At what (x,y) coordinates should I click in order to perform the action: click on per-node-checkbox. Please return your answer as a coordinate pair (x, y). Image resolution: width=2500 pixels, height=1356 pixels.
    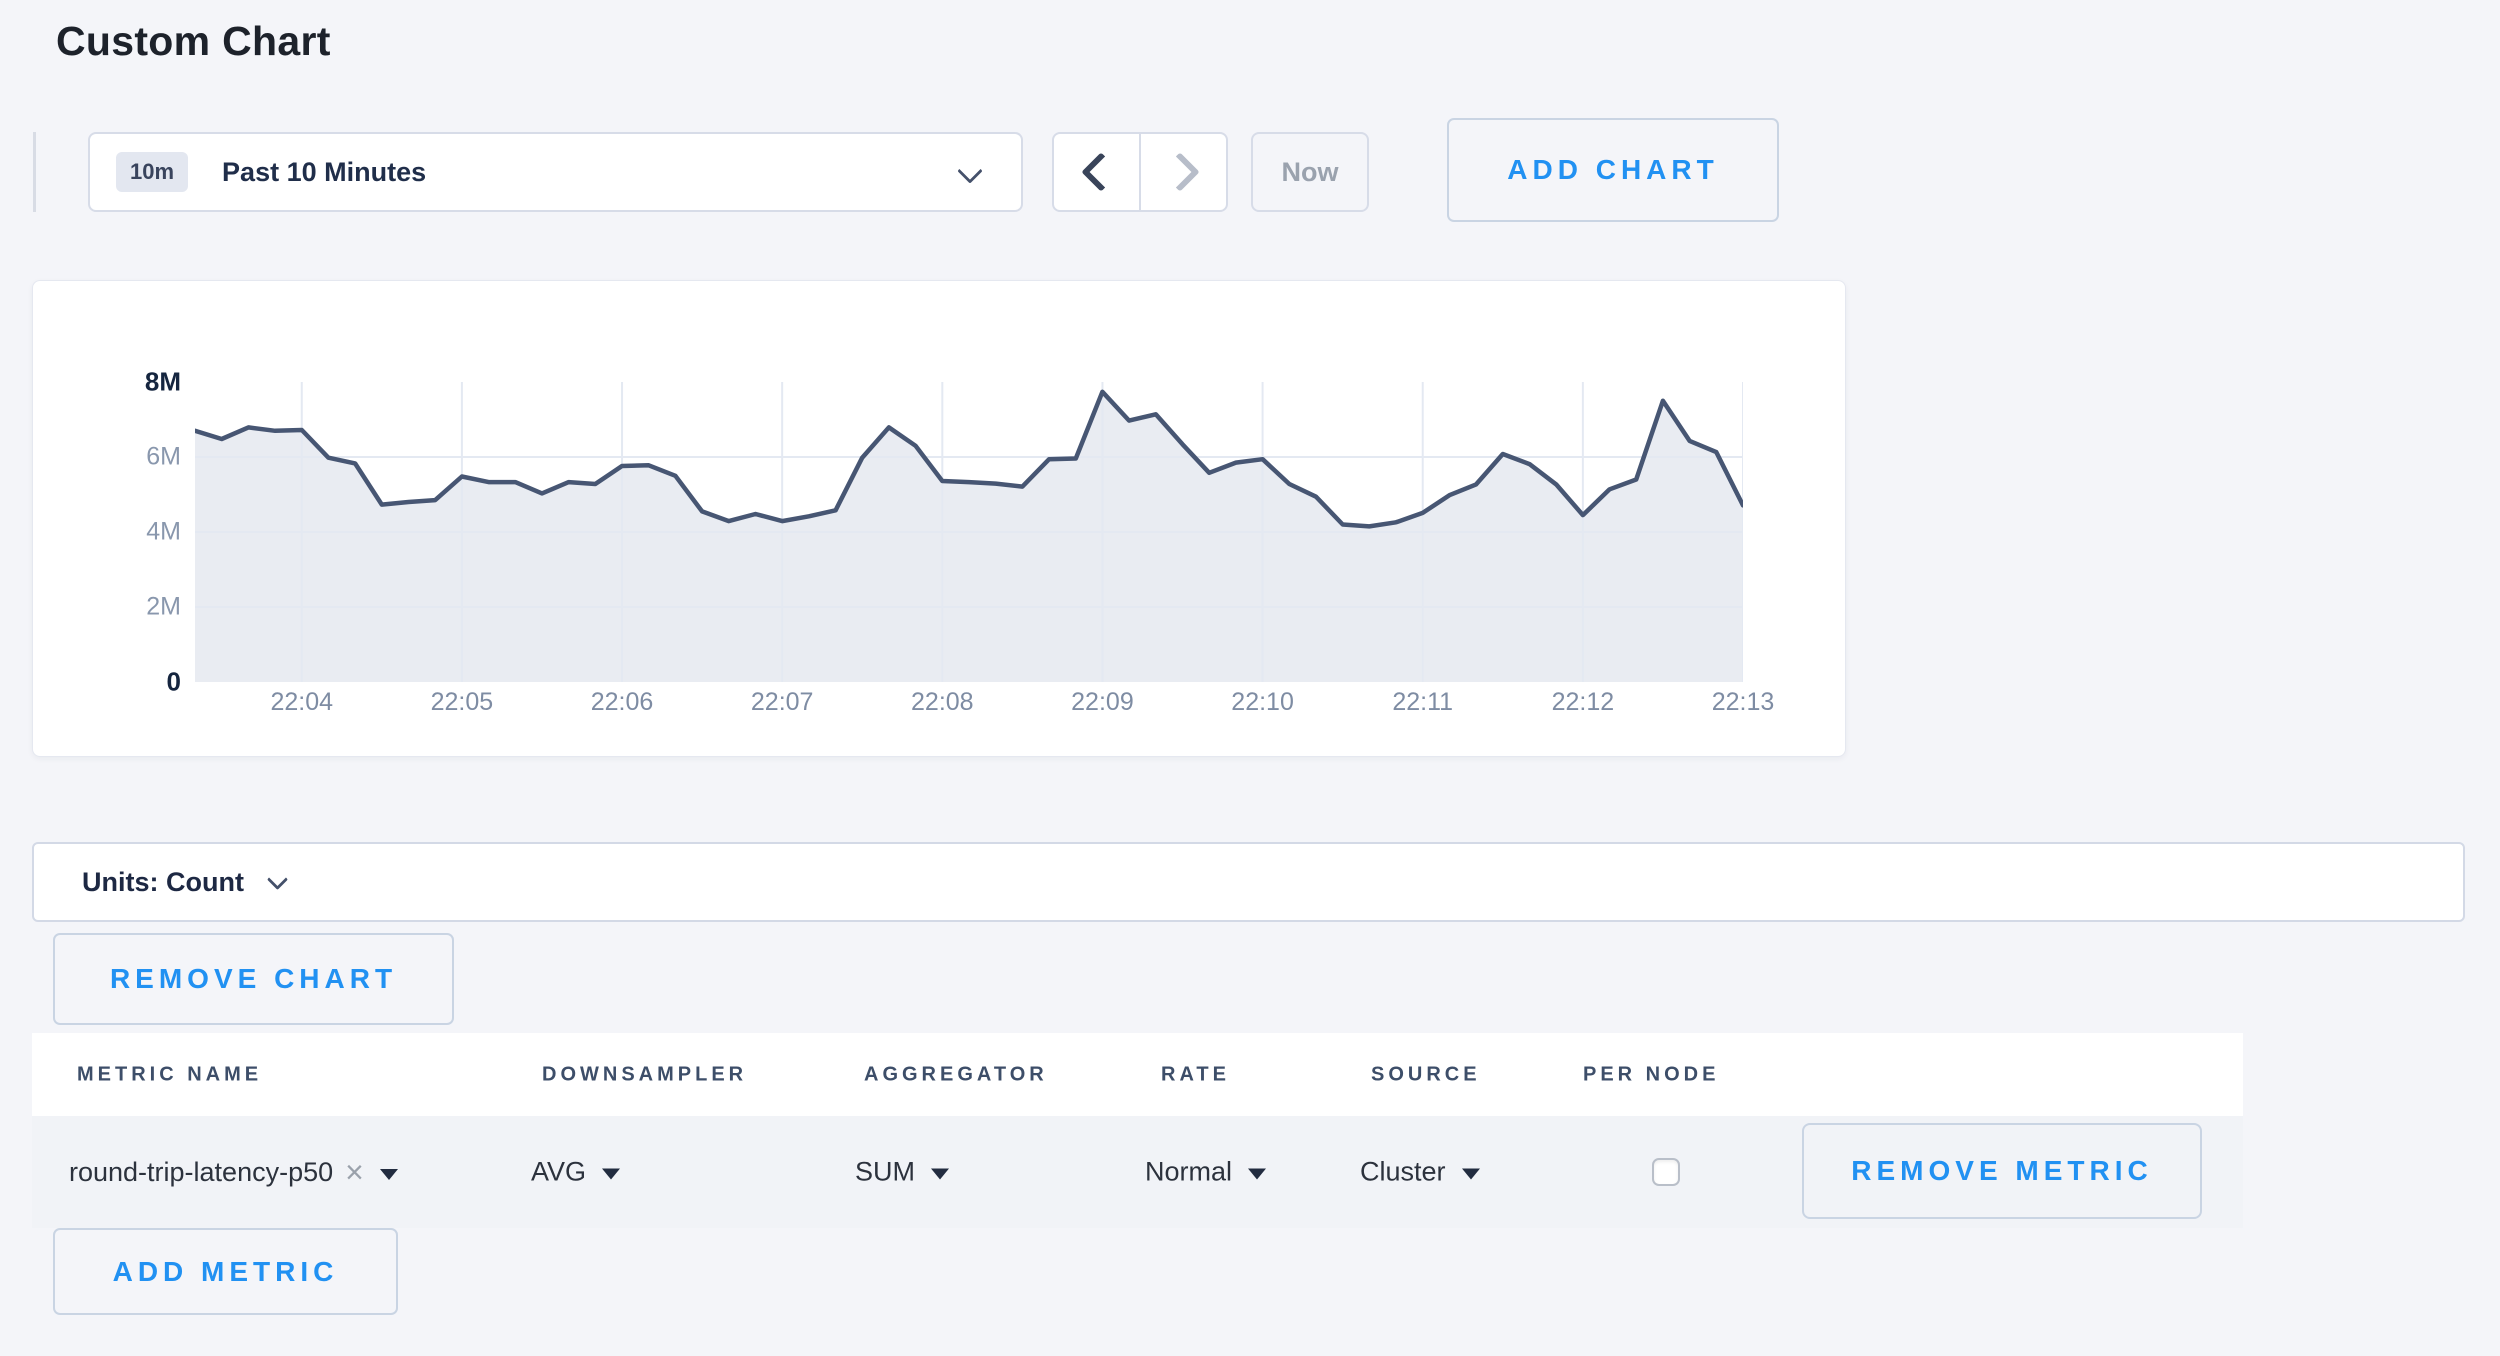
    Looking at the image, I should click on (1666, 1172).